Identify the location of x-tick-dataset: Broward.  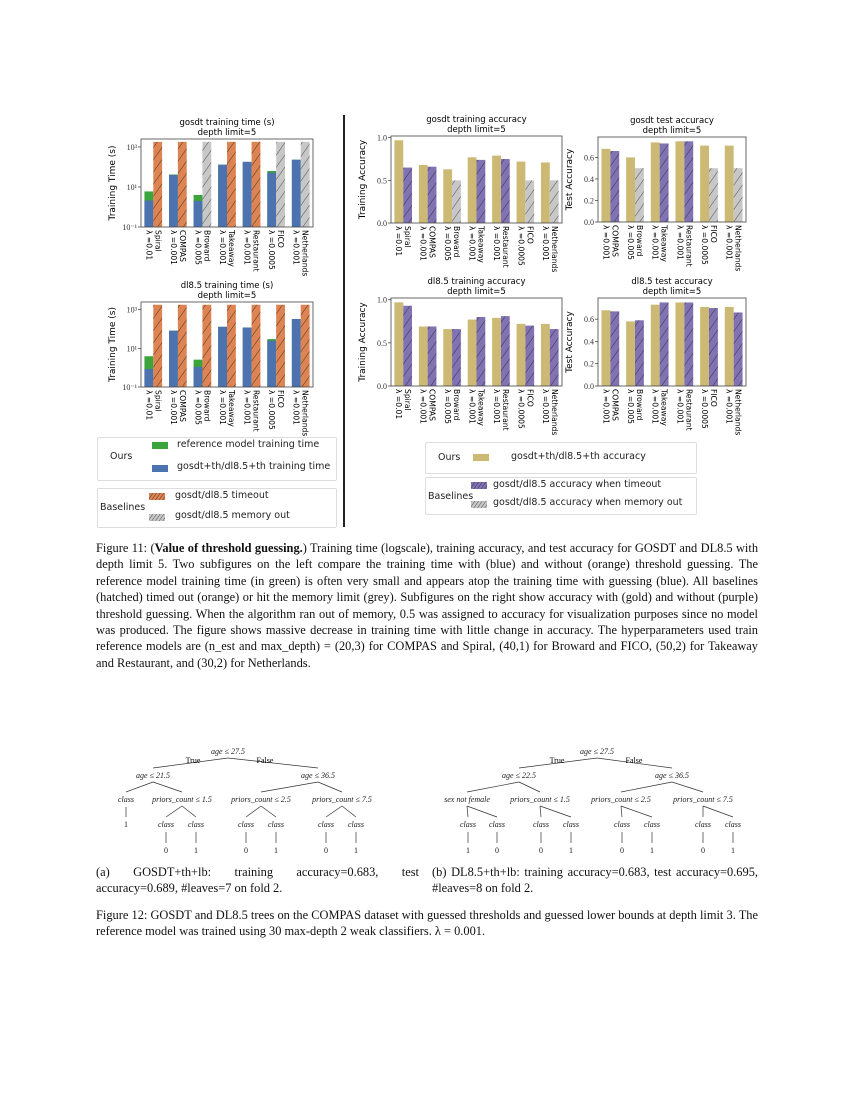
(639, 241).